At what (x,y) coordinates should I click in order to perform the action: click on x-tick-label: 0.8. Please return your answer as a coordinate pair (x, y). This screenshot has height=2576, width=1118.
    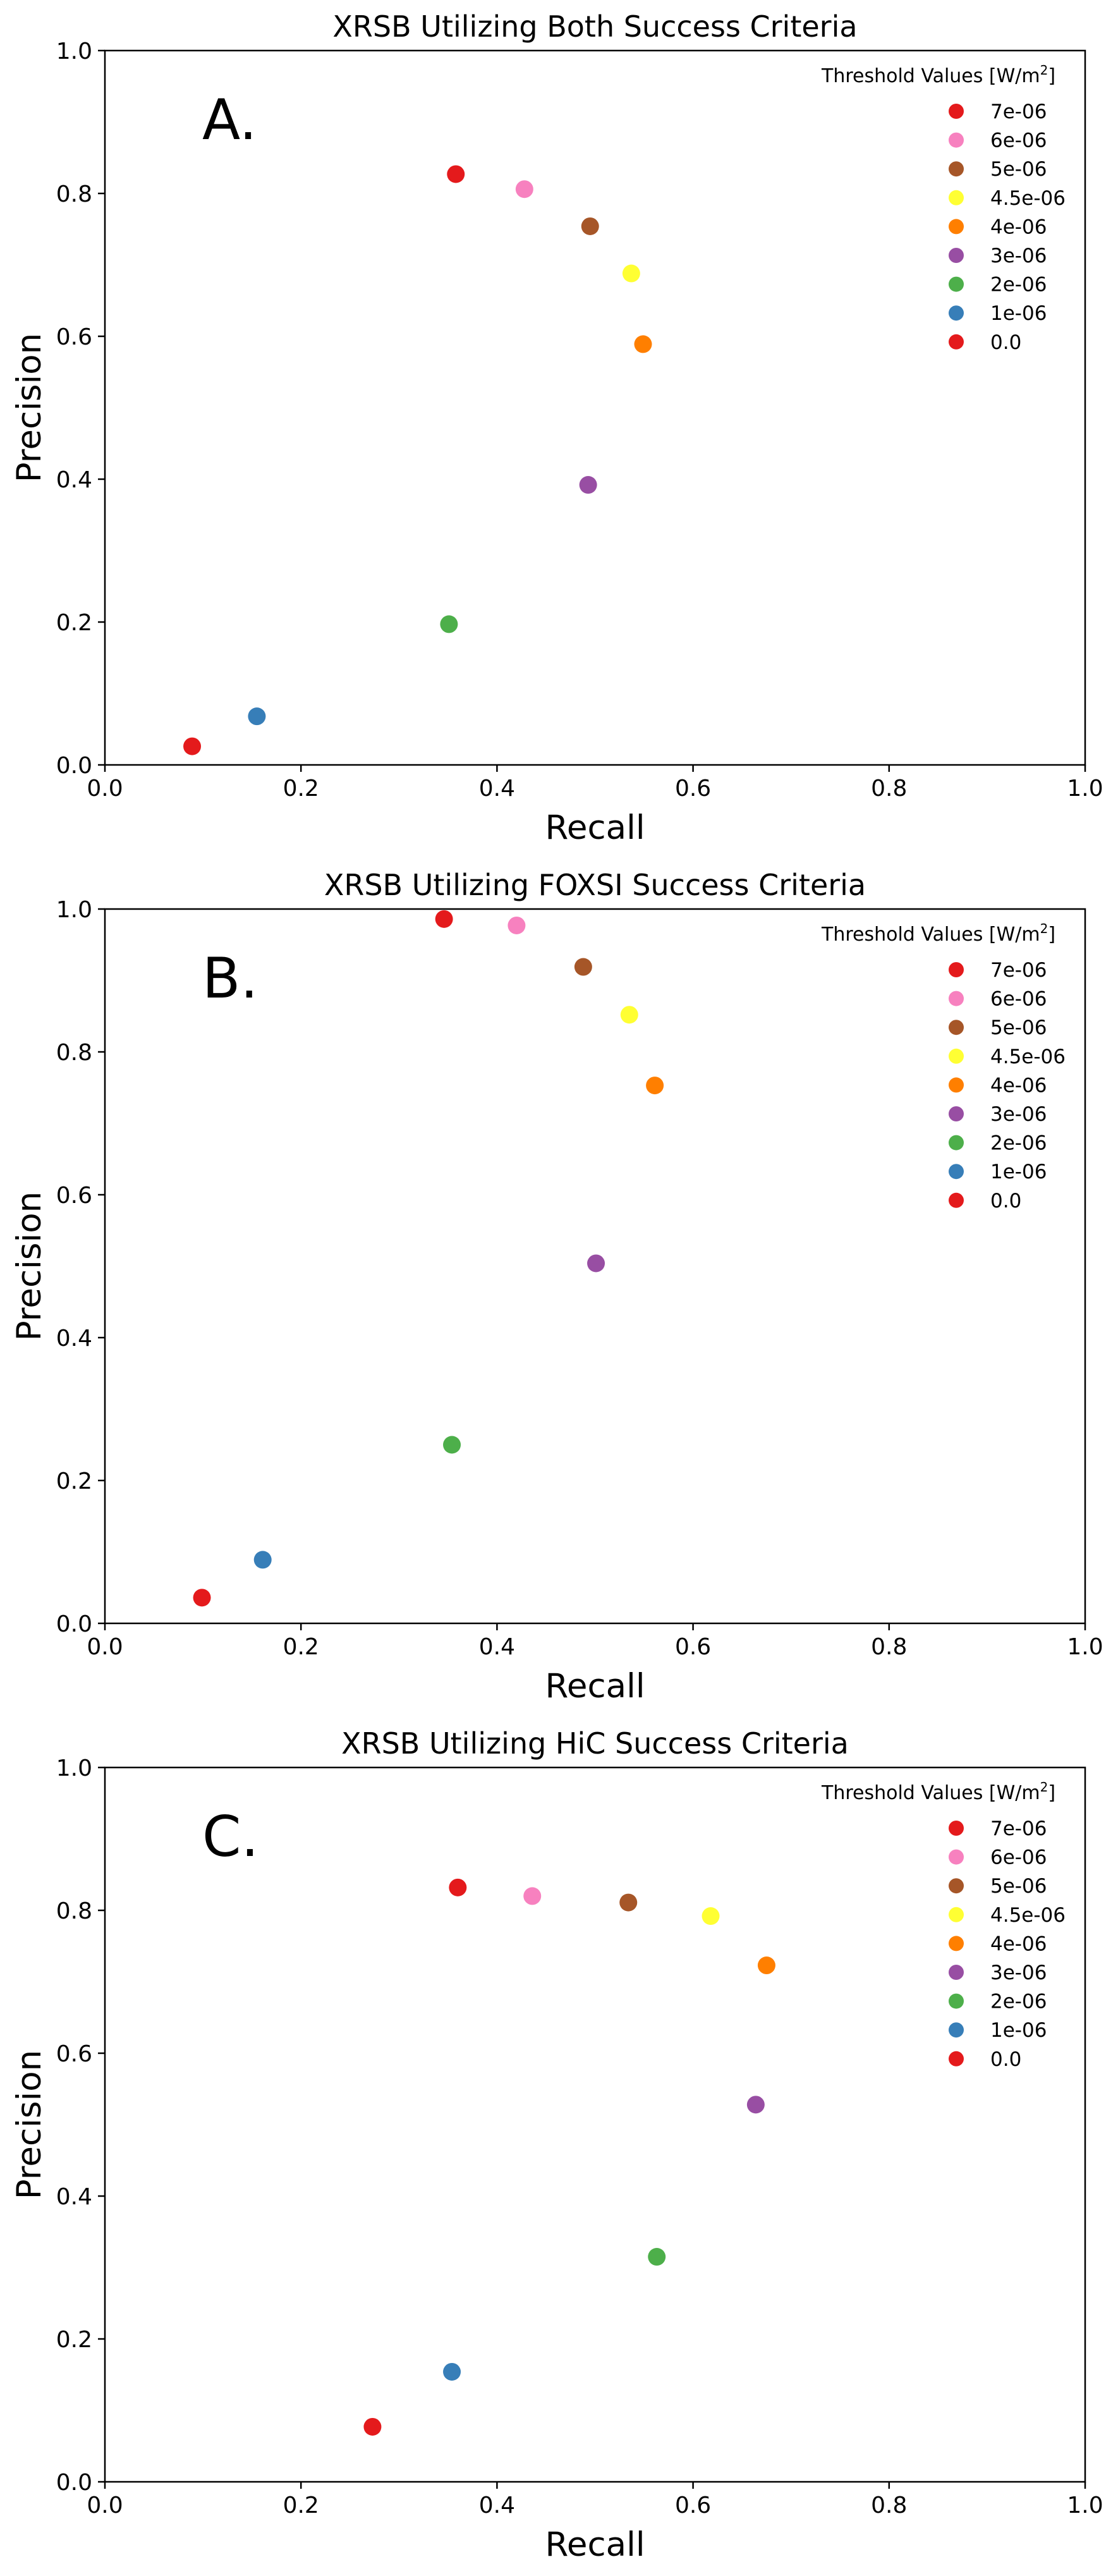
    Looking at the image, I should click on (889, 789).